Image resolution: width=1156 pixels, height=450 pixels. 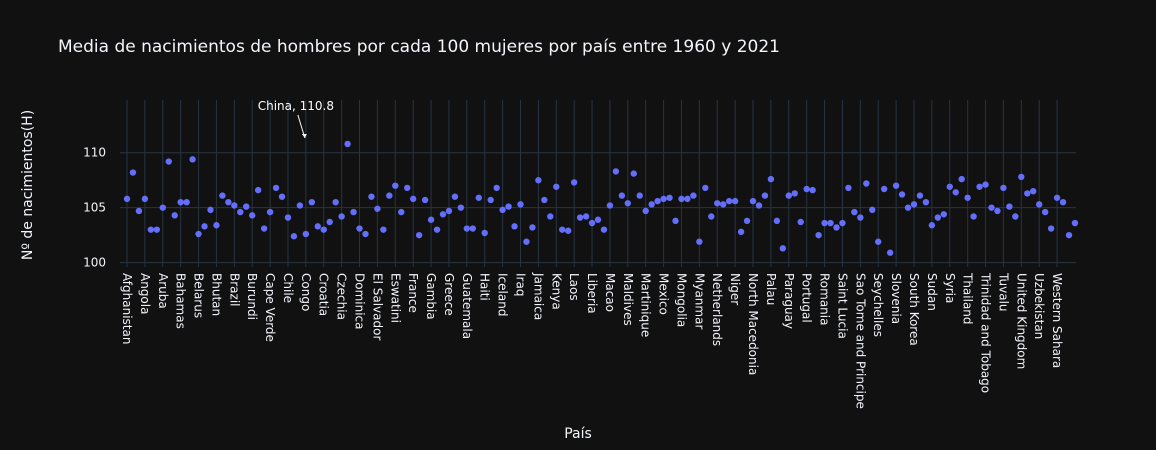 What do you see at coordinates (789, 301) in the screenshot?
I see `x-tick-label: Paraguay` at bounding box center [789, 301].